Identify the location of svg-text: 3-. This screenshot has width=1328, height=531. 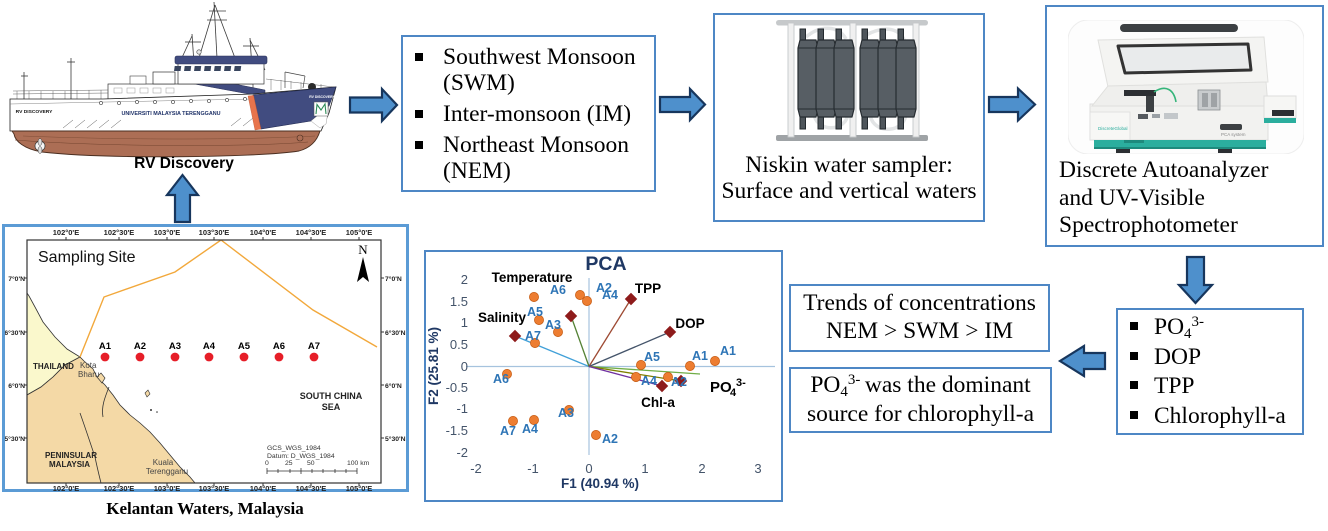
(741, 383).